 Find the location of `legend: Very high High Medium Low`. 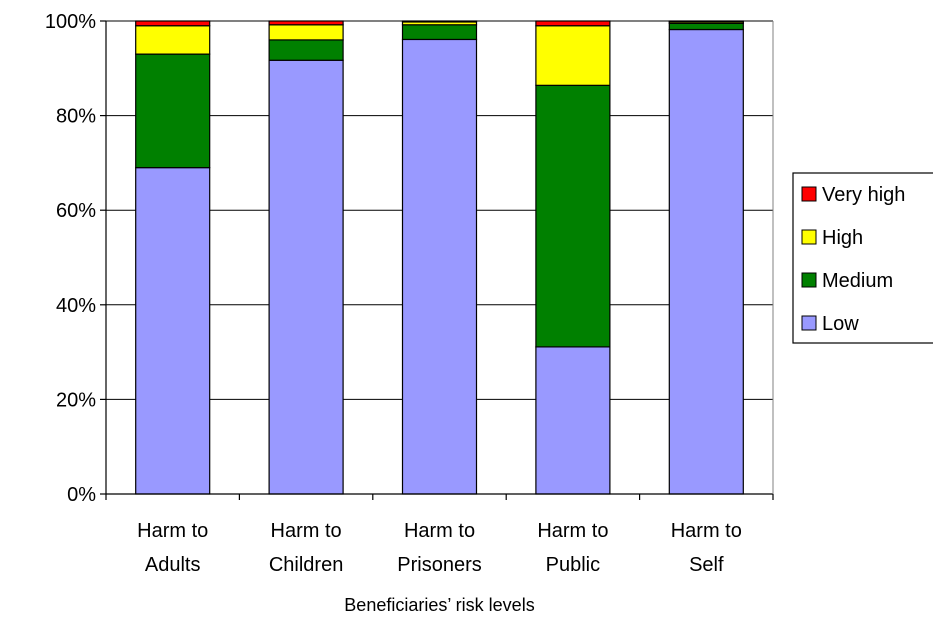

legend: Very high High Medium Low is located at coordinates (862, 258).